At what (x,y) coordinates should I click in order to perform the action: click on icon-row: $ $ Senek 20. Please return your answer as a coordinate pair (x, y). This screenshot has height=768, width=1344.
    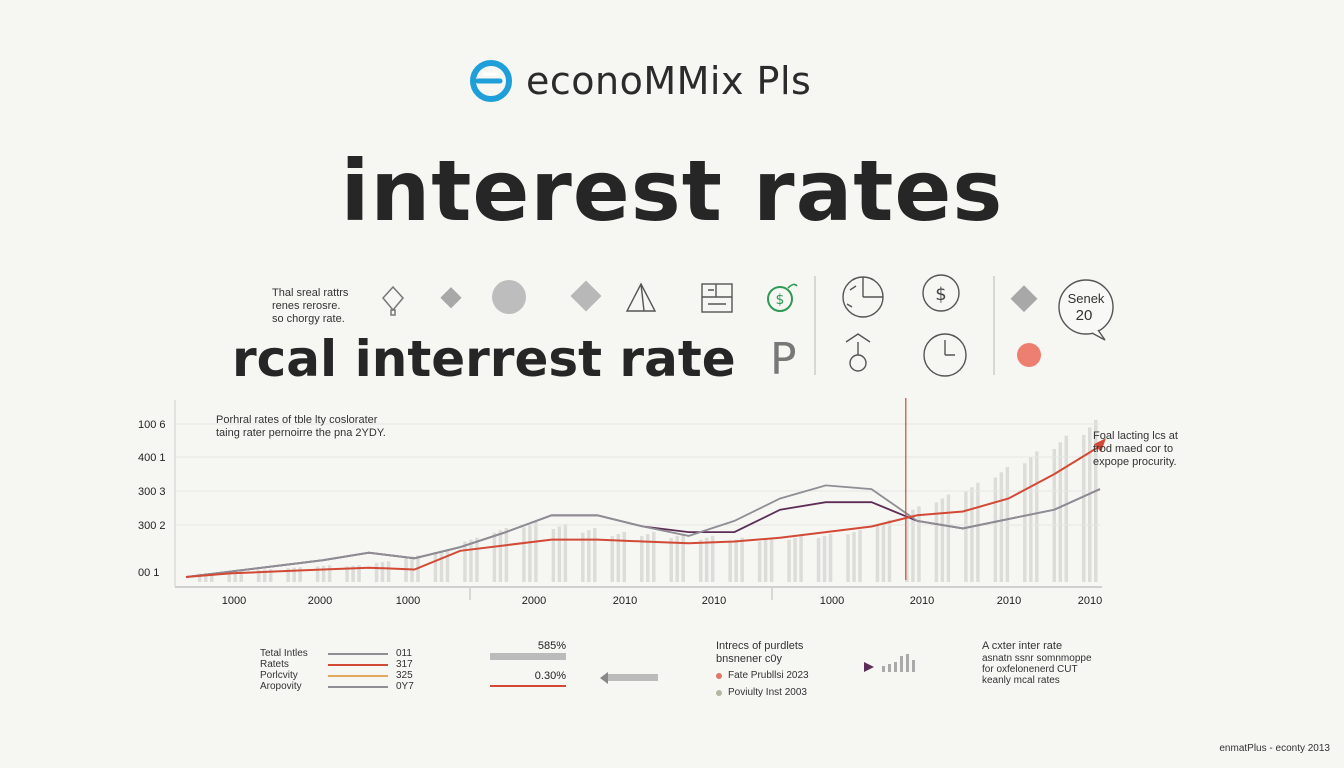
    Looking at the image, I should click on (748, 325).